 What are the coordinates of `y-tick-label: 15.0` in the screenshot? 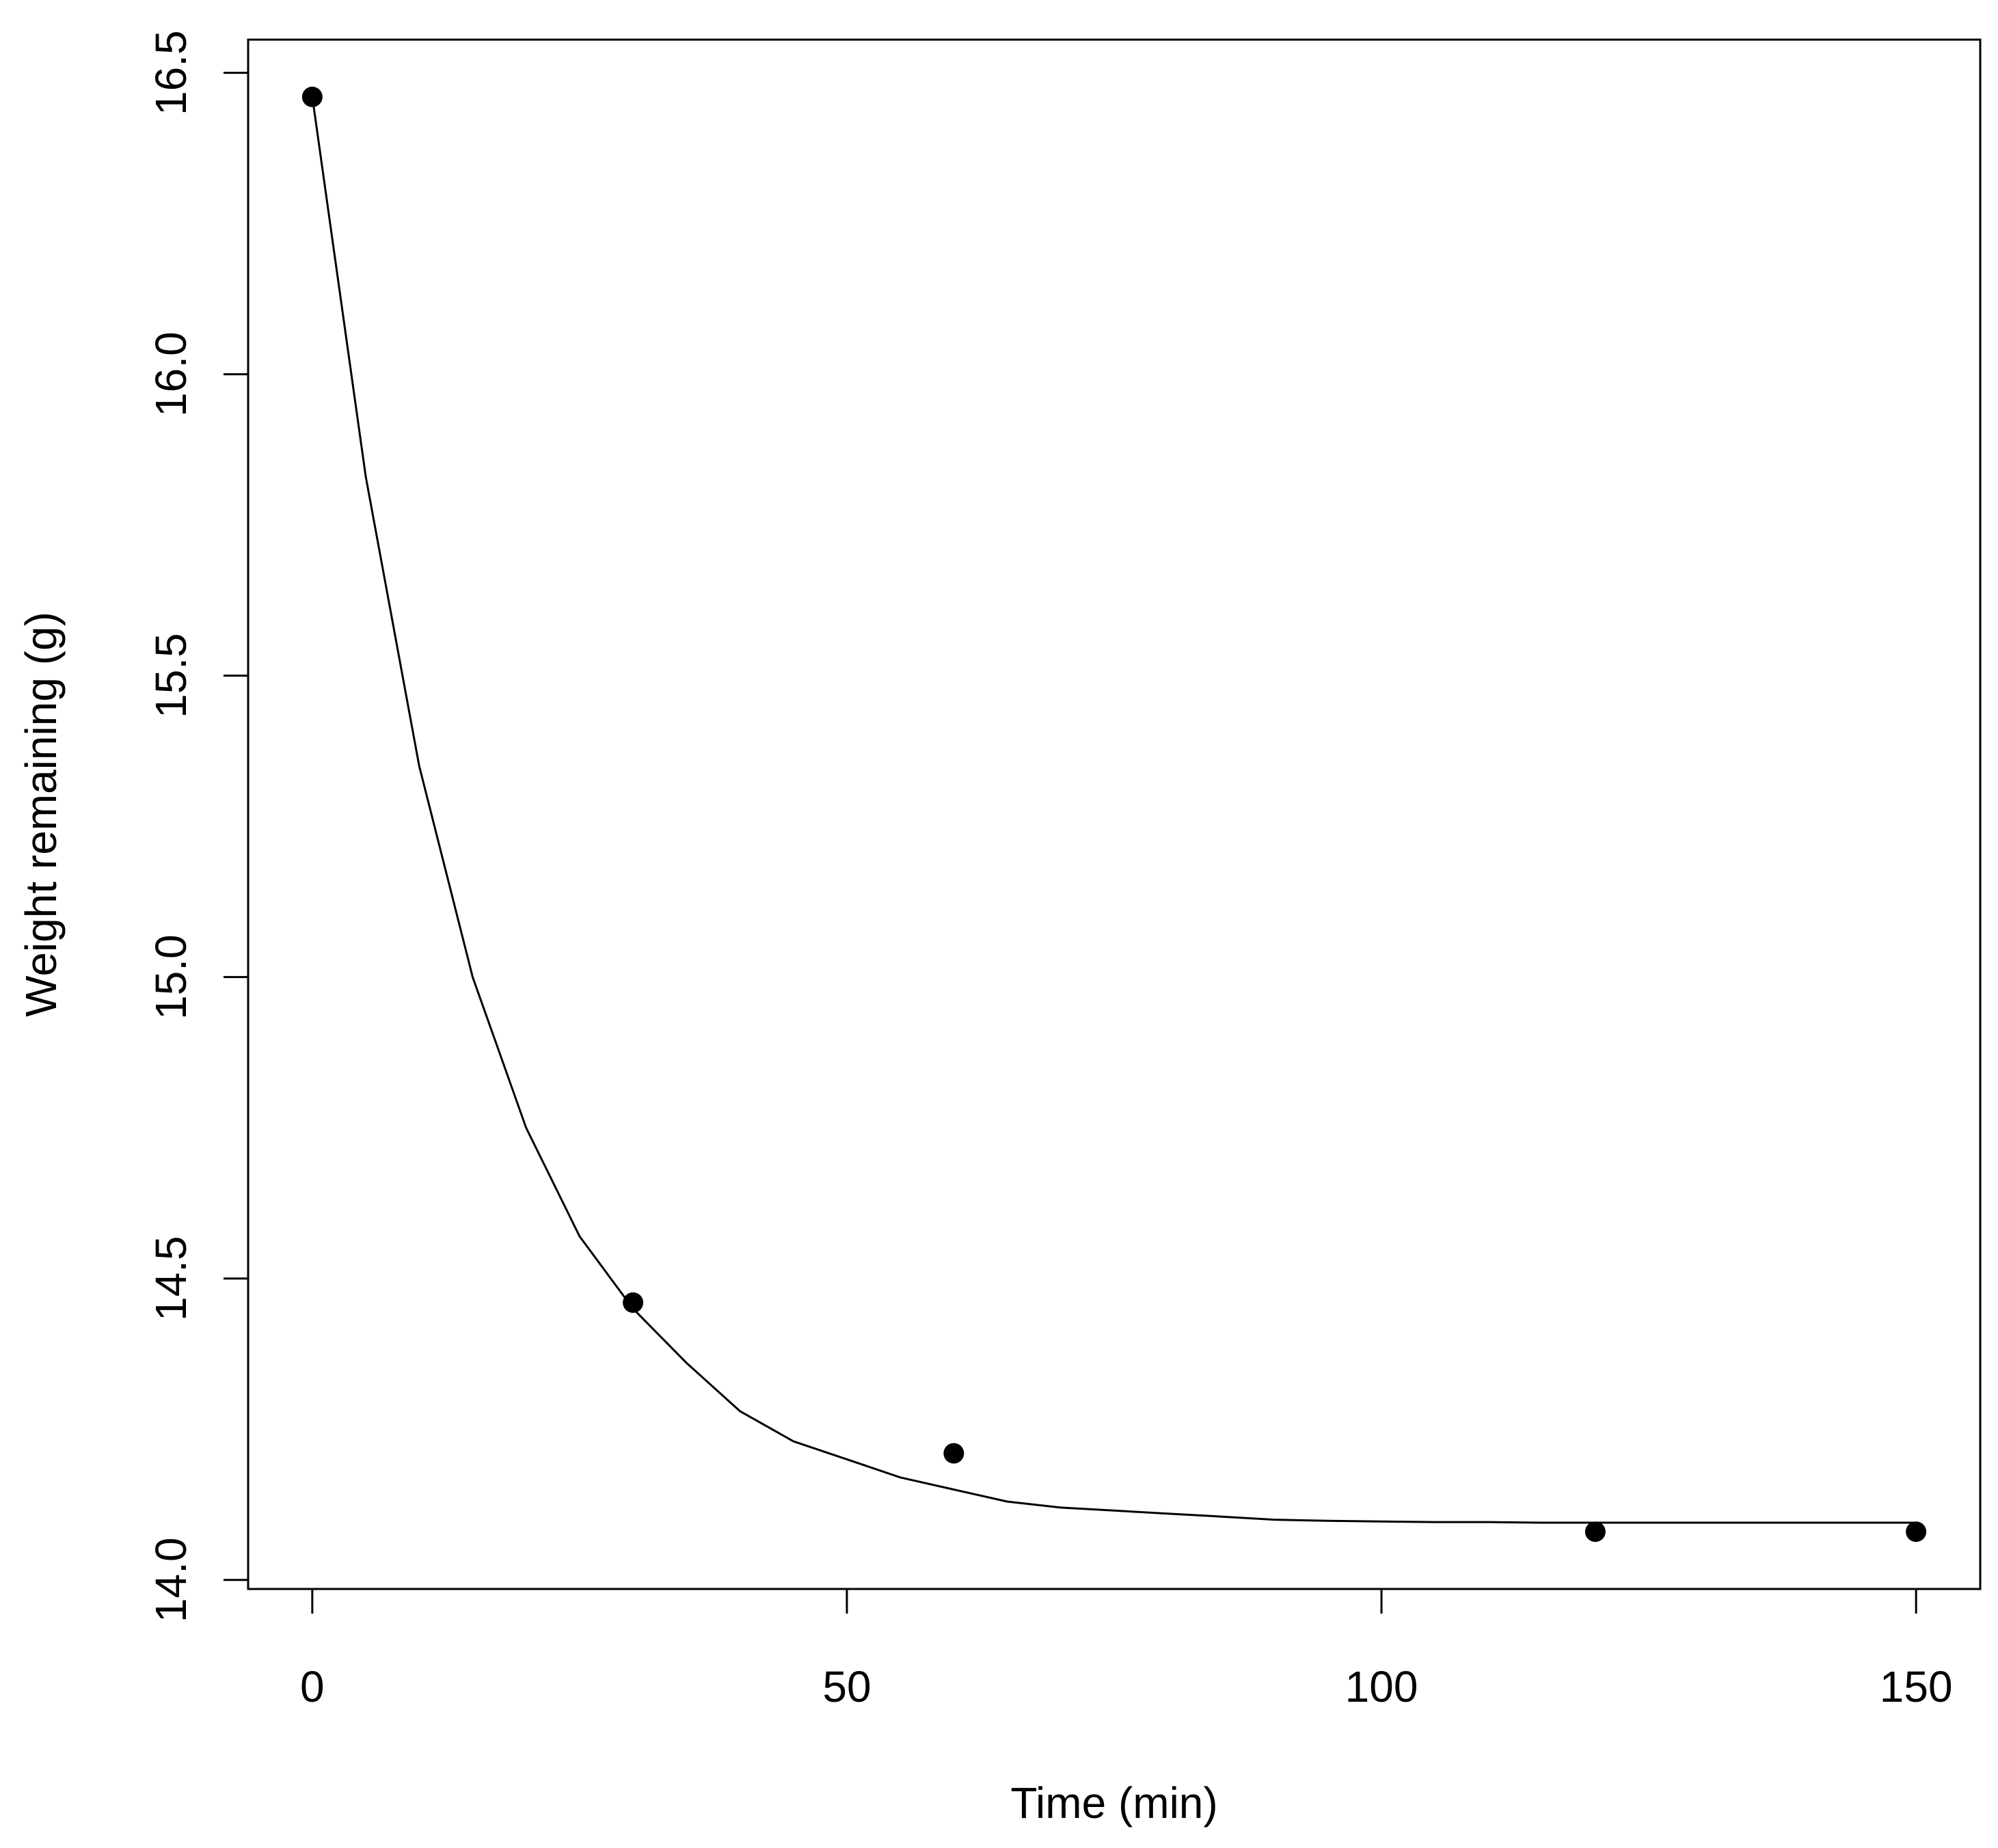 It's located at (170, 977).